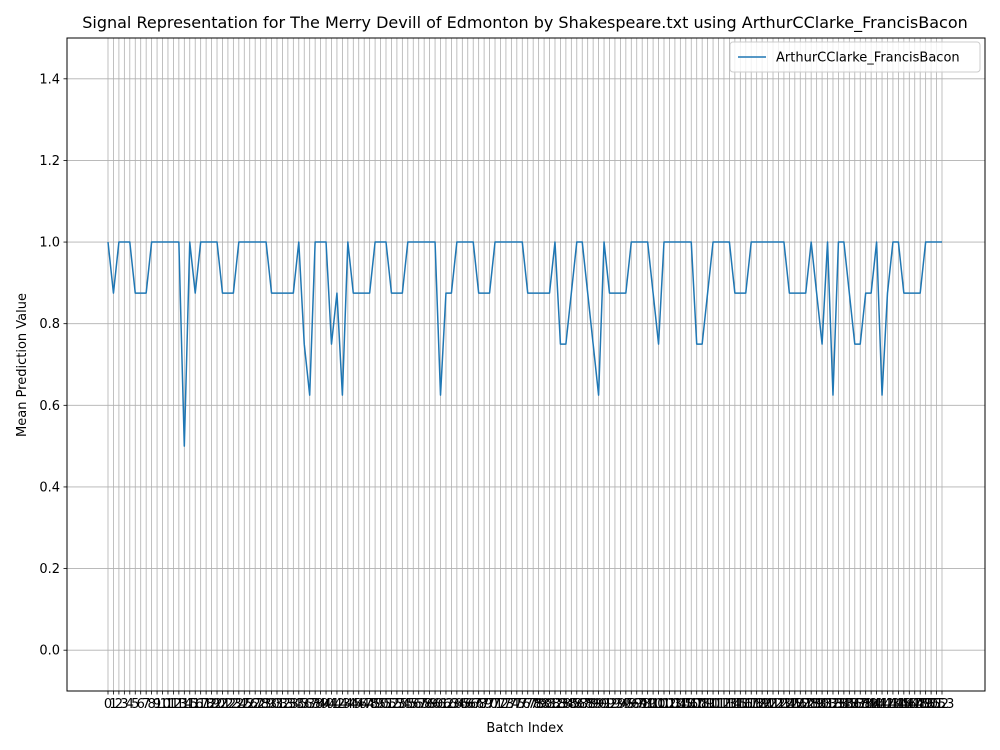 The width and height of the screenshot is (1000, 750). Describe the element at coordinates (342, 704) in the screenshot. I see `x-tick-label: 43` at that location.